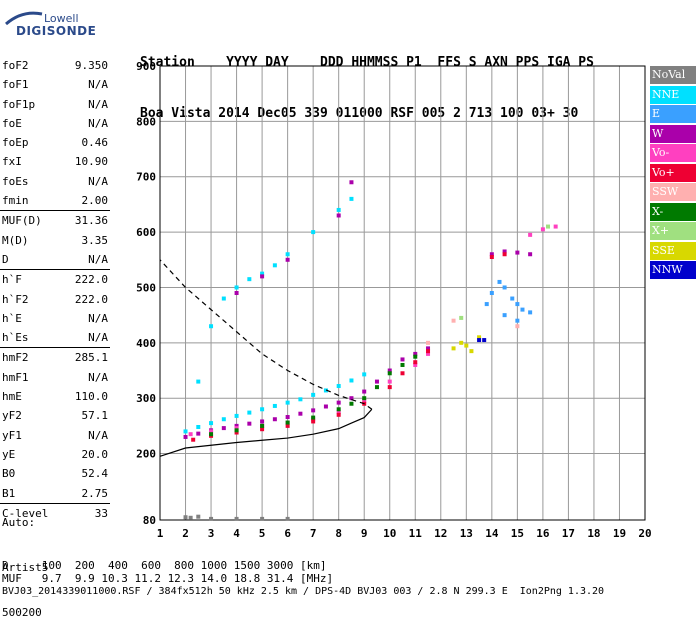  What do you see at coordinates (55, 493) in the screenshot?
I see `param-row: B1 2.75` at bounding box center [55, 493].